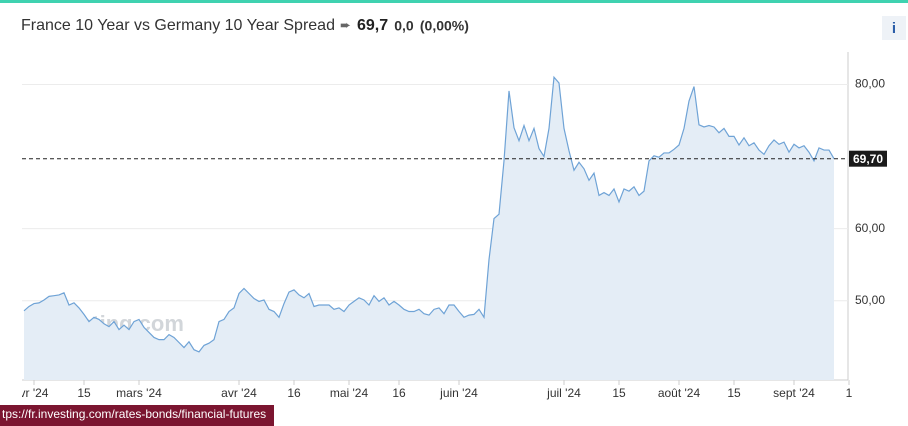 The image size is (908, 426). I want to click on top-border, so click(454, 1).